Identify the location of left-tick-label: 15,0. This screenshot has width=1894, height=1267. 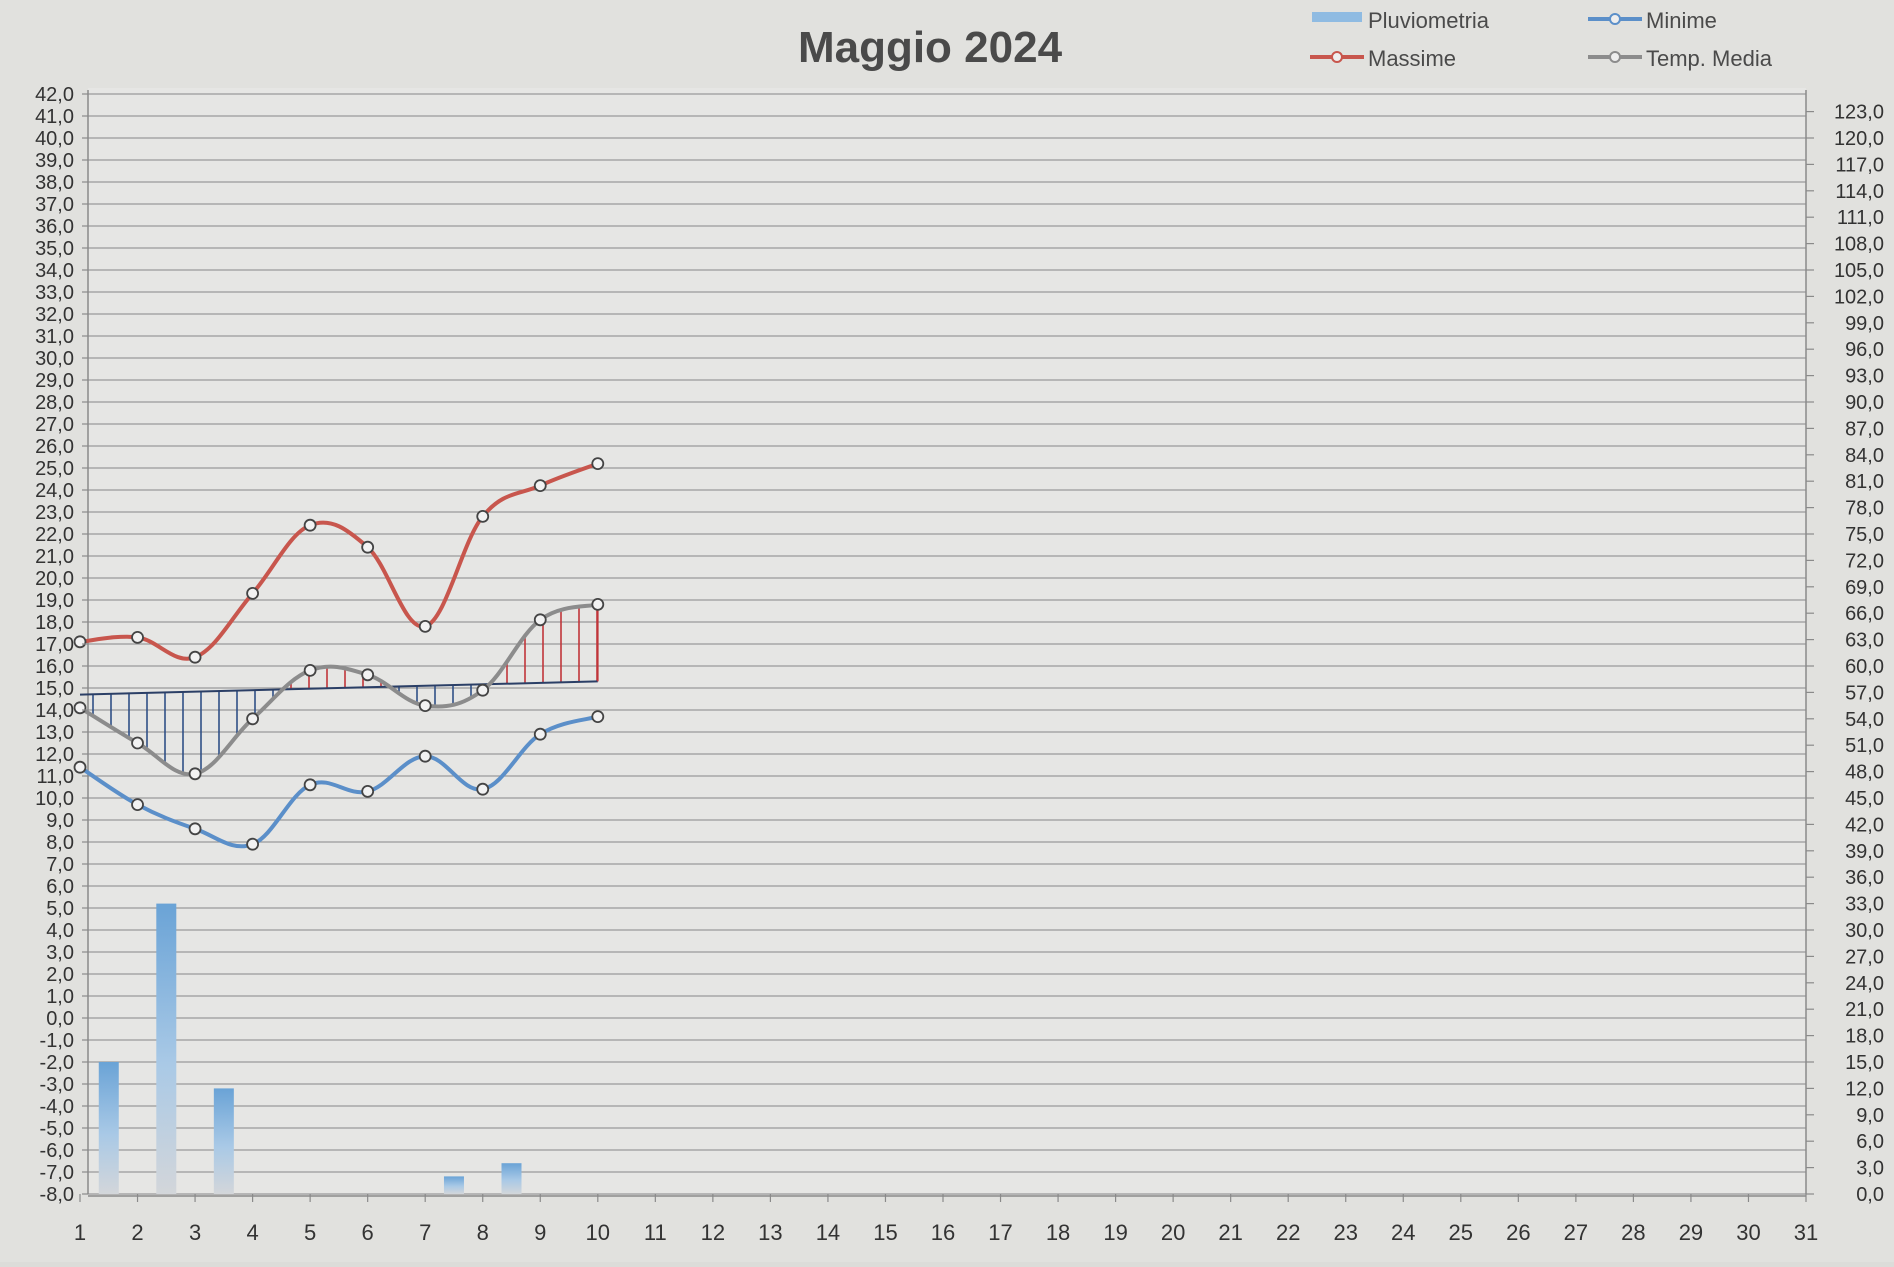
(54, 689).